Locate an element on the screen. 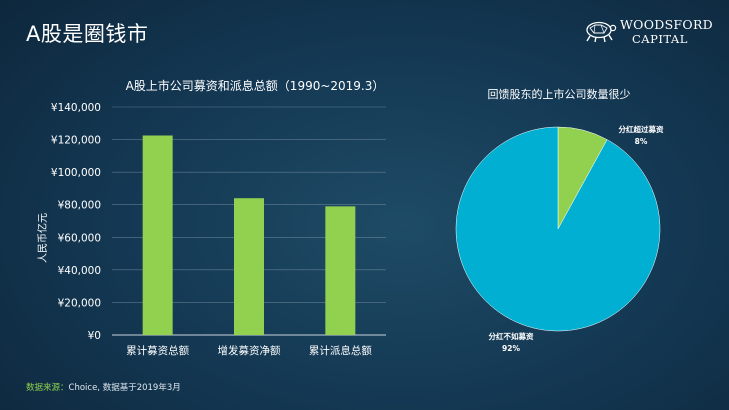 Image resolution: width=729 pixels, height=410 pixels. pie-slice-value-label: 8% is located at coordinates (641, 141).